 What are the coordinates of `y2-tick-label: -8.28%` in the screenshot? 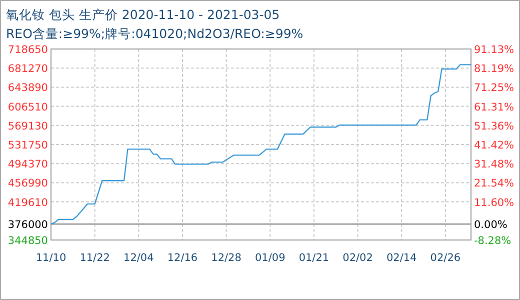 It's located at (493, 241).